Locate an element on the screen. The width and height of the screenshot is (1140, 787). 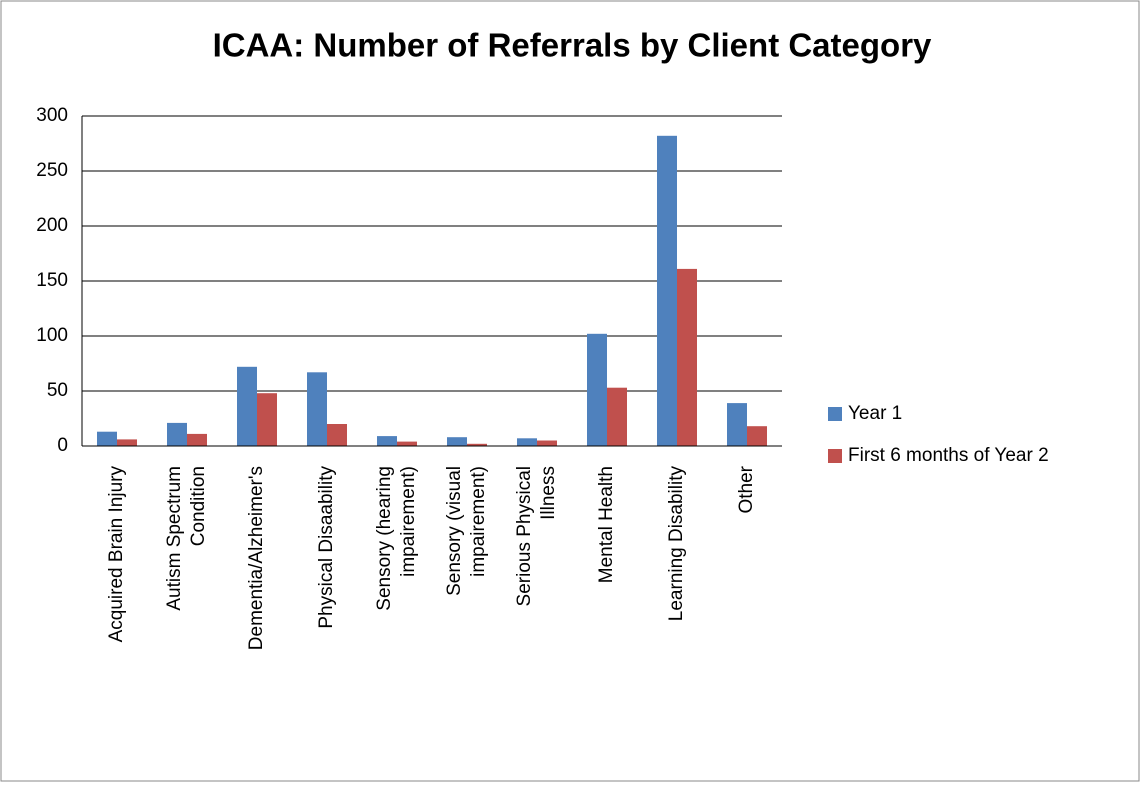
x-tick-label-line: Autism Spectrum is located at coordinates (174, 538).